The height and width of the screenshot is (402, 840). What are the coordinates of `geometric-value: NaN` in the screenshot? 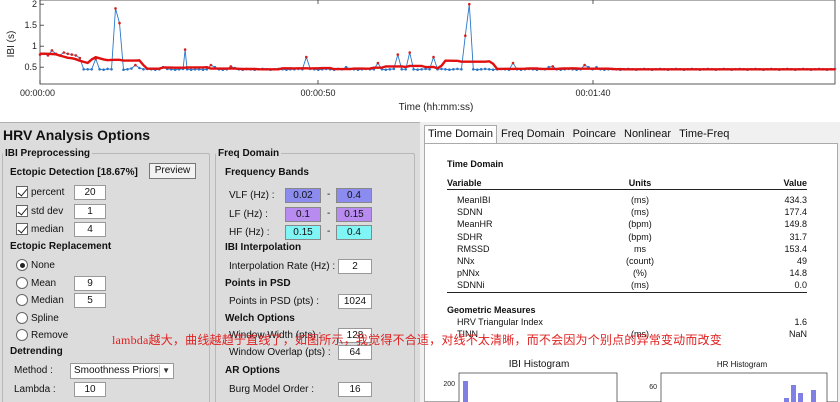 It's located at (797, 334).